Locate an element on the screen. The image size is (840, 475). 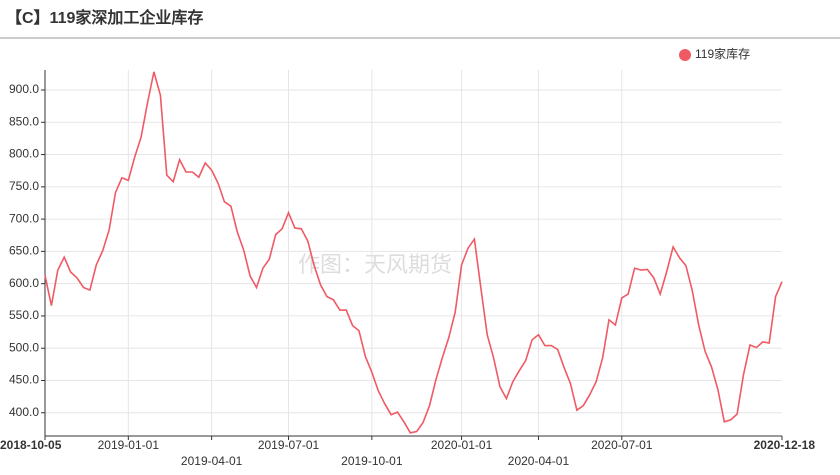
y-tick-label: 650.0 is located at coordinates (24, 251).